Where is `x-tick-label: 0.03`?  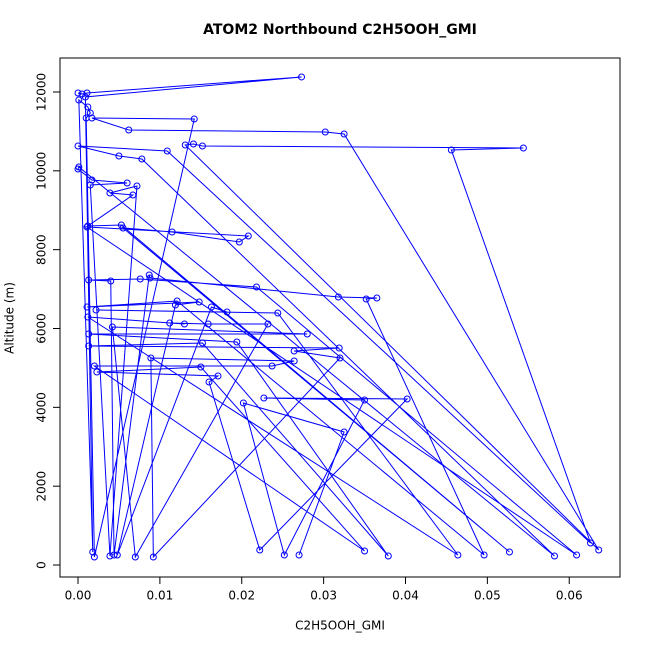
x-tick-label: 0.03 is located at coordinates (323, 596).